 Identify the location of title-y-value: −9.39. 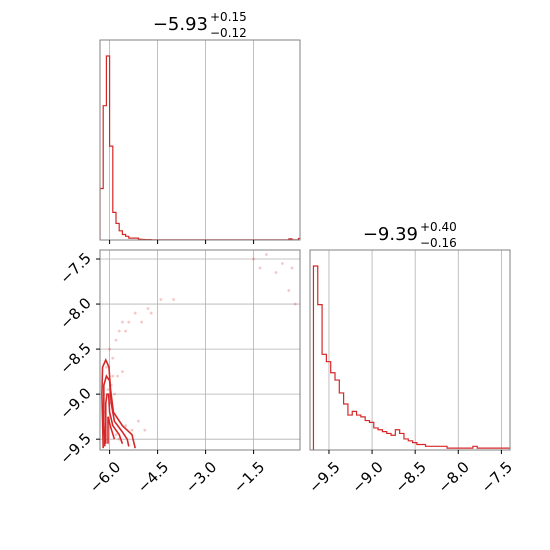
(390, 234).